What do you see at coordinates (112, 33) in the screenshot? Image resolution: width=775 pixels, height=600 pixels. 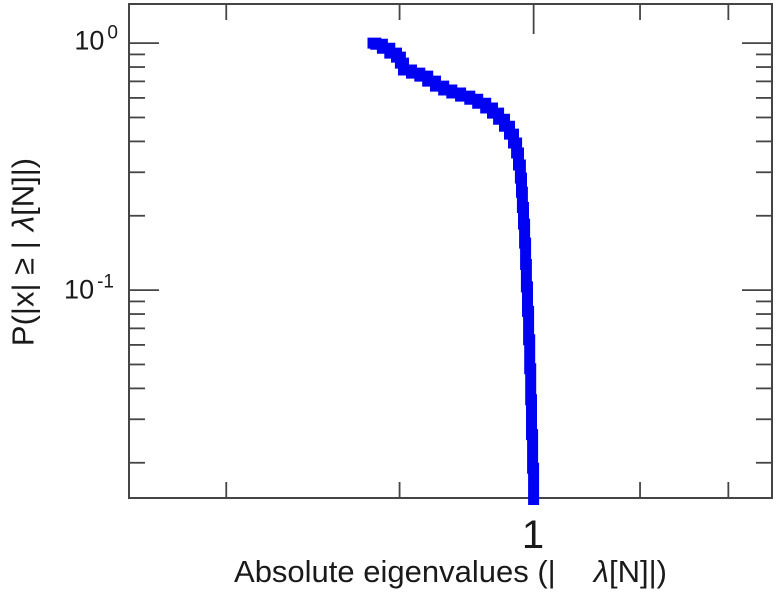 I see `y-tick-1e0-exponent: 0` at bounding box center [112, 33].